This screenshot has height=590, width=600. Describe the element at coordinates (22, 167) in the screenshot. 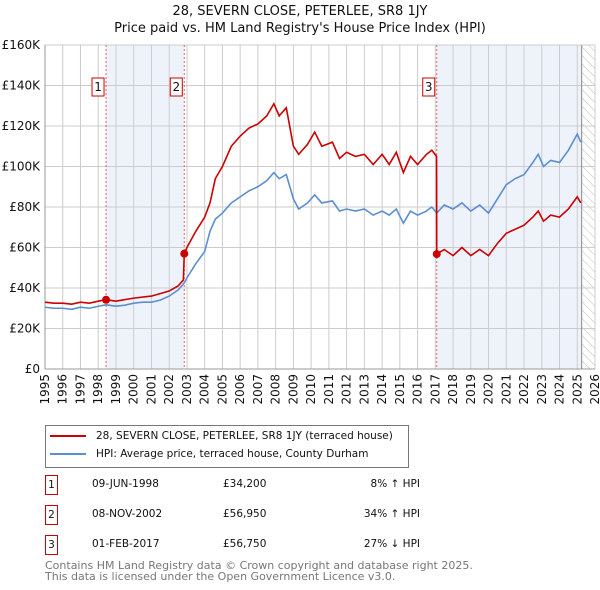

I see `y-tick-label: £100K` at that location.